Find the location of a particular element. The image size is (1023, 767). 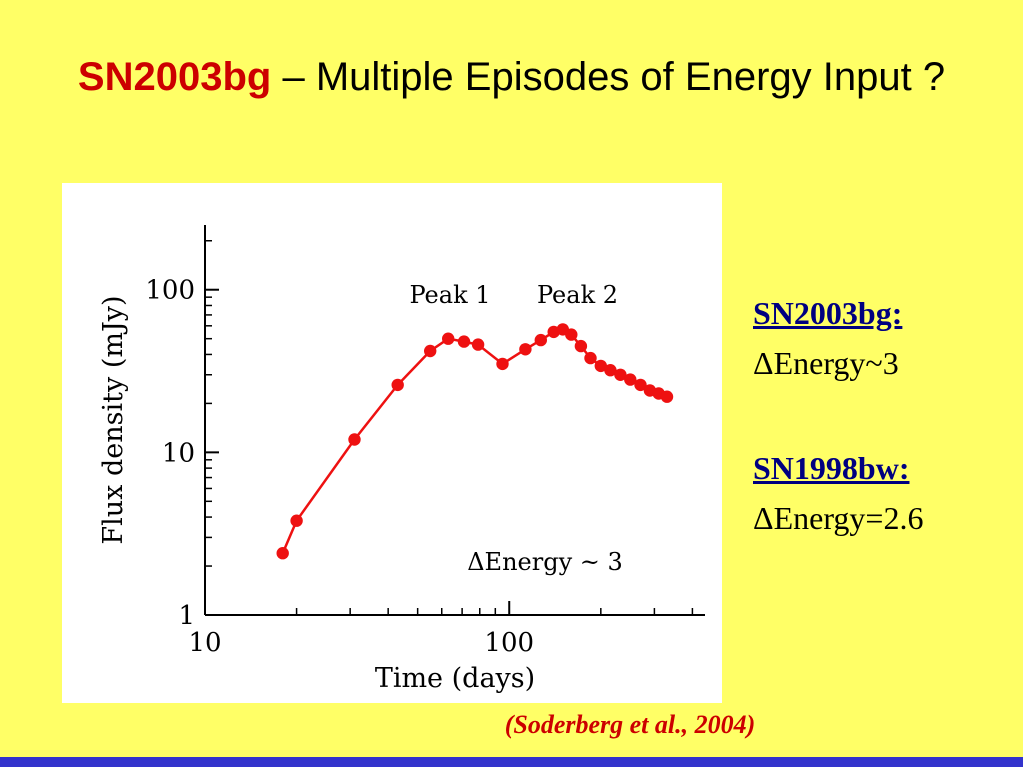

title-supernova-name: SN2003bg is located at coordinates (174, 77).